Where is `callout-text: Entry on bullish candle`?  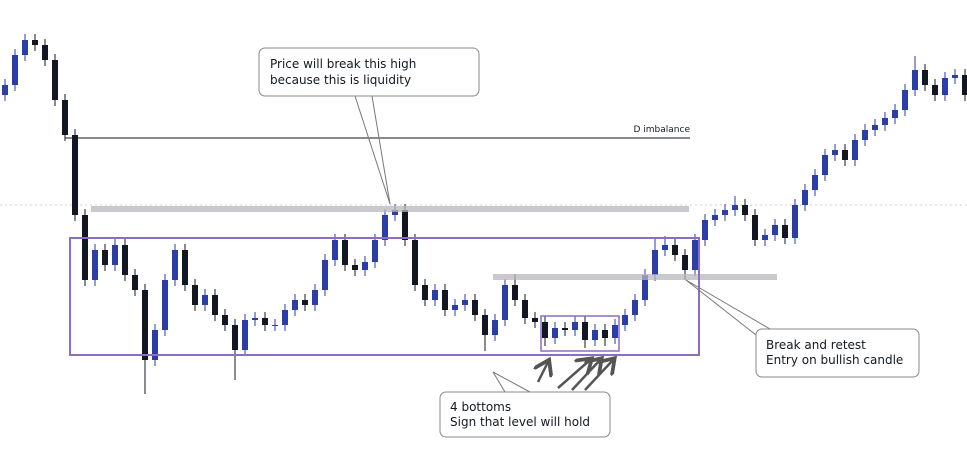
callout-text: Entry on bullish candle is located at coordinates (834, 360).